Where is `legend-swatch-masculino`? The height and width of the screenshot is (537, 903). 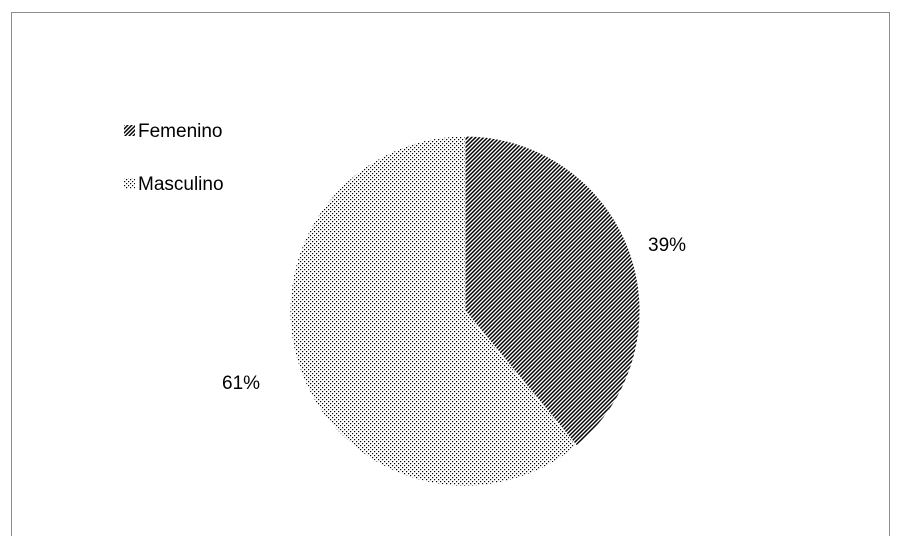
legend-swatch-masculino is located at coordinates (129, 183).